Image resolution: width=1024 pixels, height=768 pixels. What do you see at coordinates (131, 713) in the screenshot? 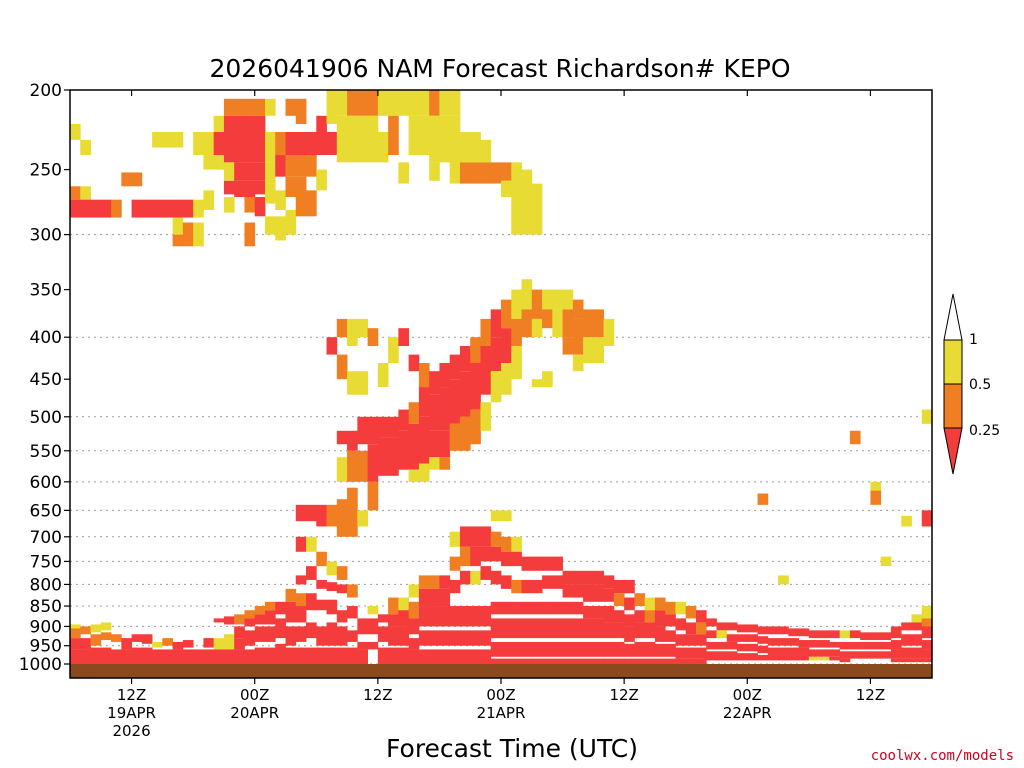
I see `x-tick-label: 19APR` at bounding box center [131, 713].